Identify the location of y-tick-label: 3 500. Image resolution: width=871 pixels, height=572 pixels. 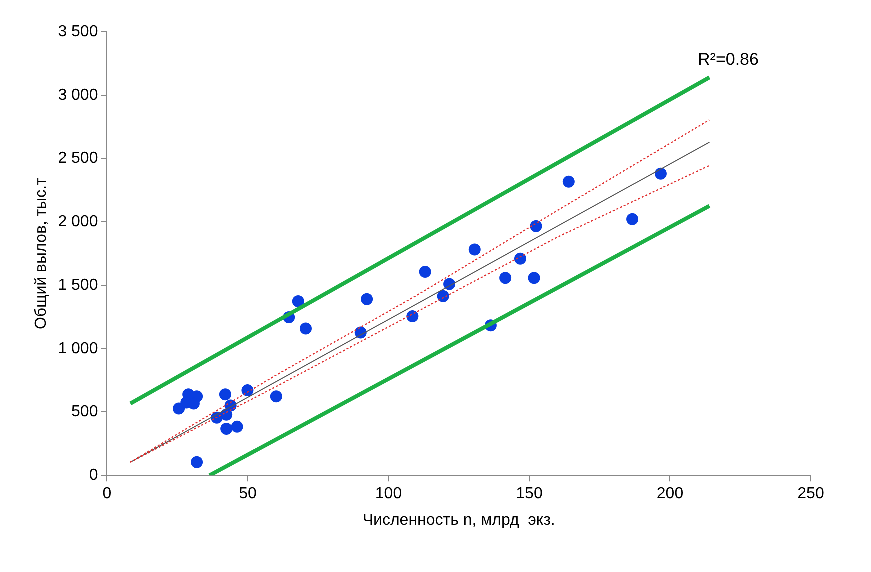
(78, 31).